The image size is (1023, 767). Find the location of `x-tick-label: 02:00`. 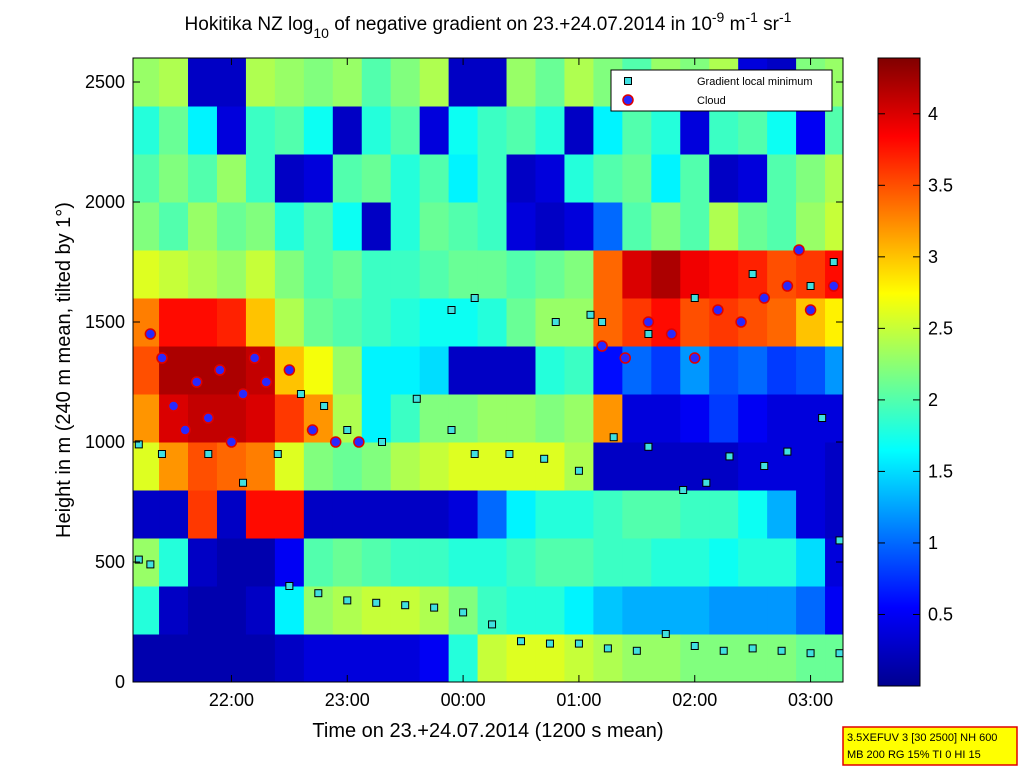

x-tick-label: 02:00 is located at coordinates (694, 700).